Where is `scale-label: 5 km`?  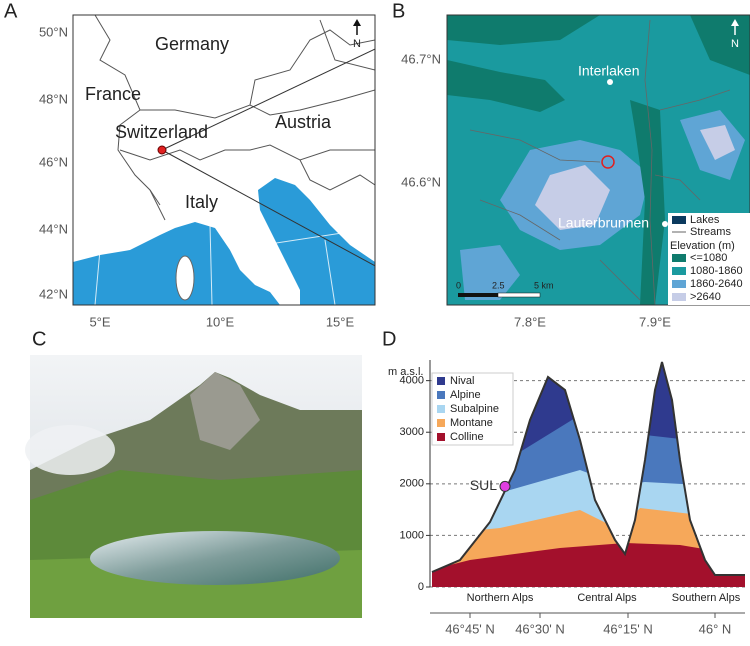
scale-label: 5 km is located at coordinates (544, 285).